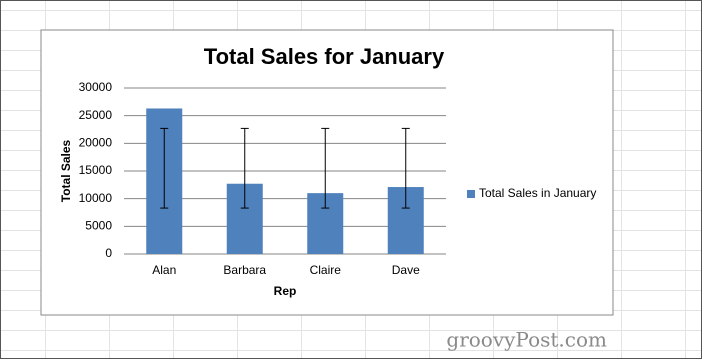 This screenshot has height=359, width=702. Describe the element at coordinates (324, 56) in the screenshot. I see `chart-title: Total Sales for January` at that location.